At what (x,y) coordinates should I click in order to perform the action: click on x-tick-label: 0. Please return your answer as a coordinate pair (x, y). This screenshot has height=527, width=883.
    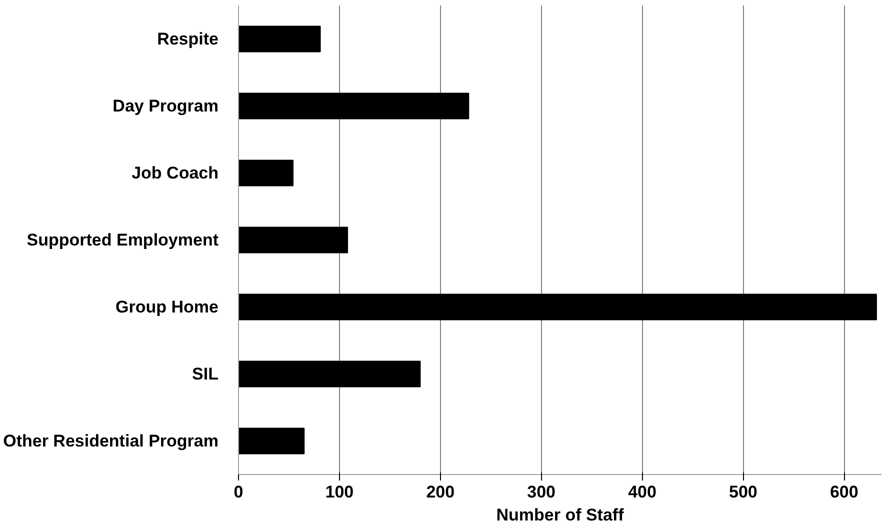
    Looking at the image, I should click on (239, 492).